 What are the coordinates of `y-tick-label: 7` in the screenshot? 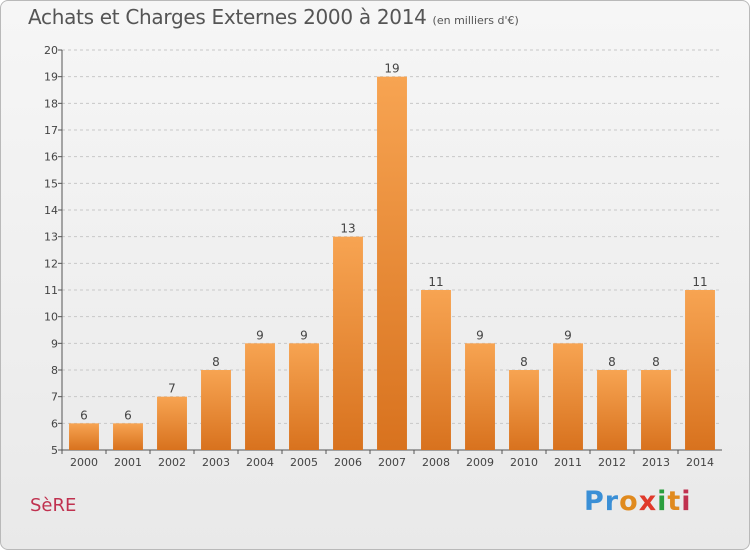 It's located at (54, 397).